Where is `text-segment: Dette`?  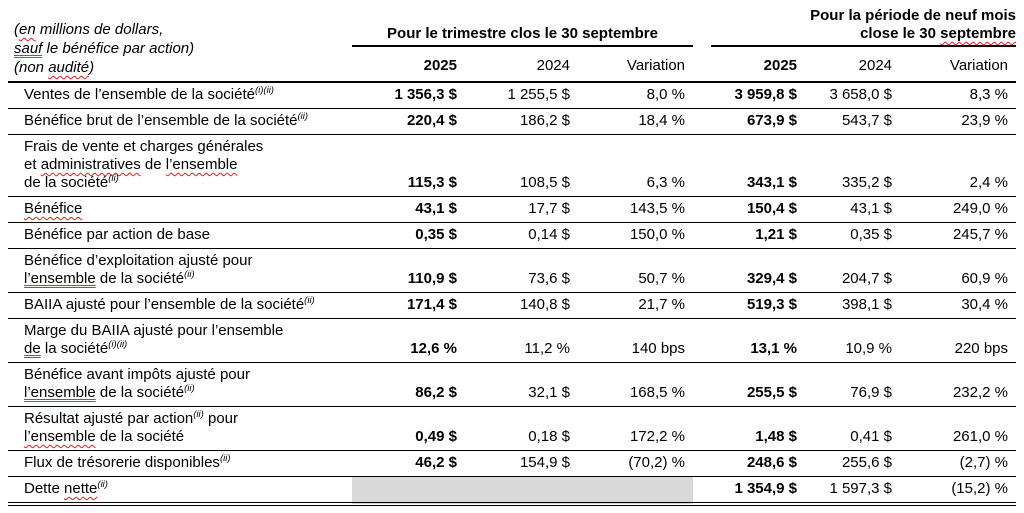 text-segment: Dette is located at coordinates (44, 488).